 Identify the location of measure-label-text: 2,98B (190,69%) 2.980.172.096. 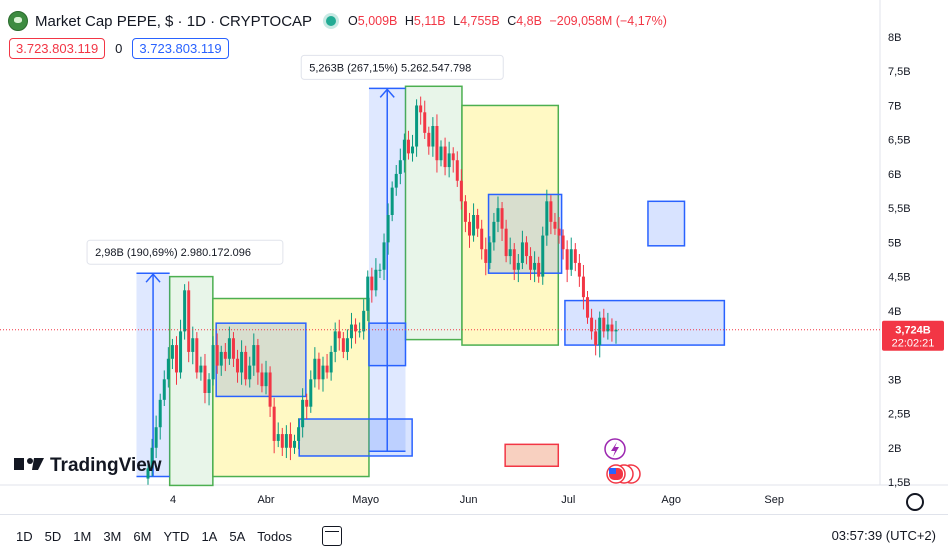
(173, 253).